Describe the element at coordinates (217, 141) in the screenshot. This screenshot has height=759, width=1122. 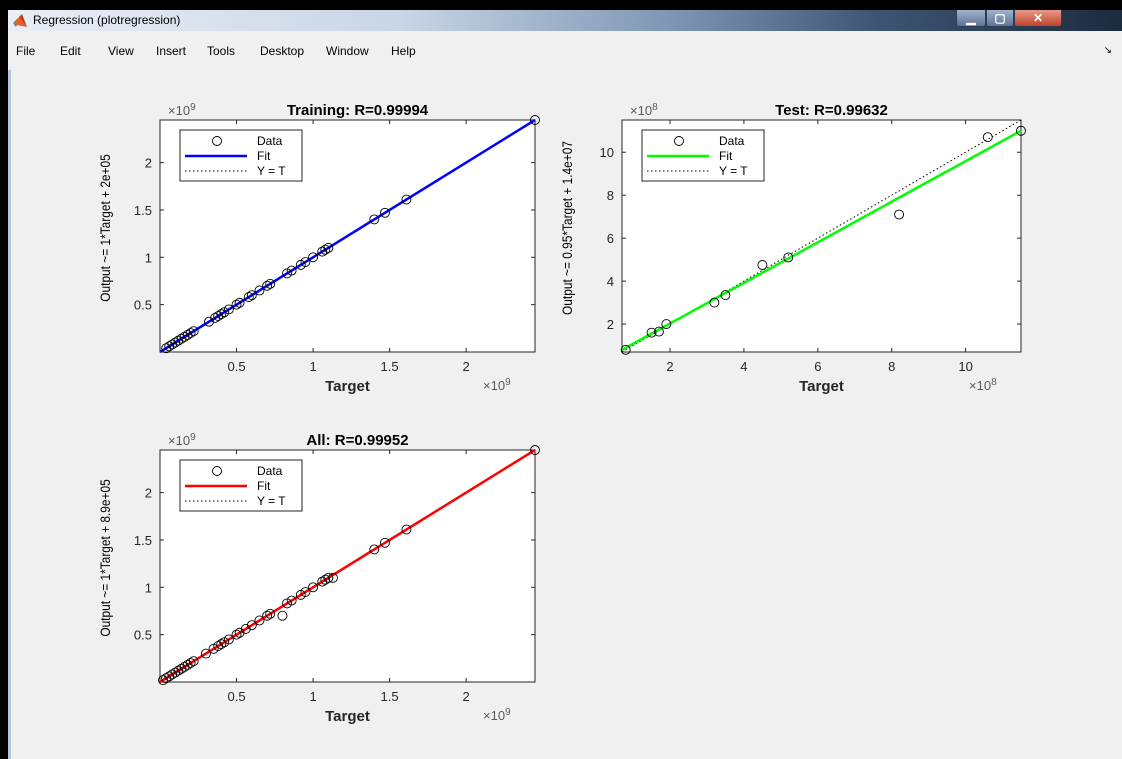
I see `legend-data-marker` at that location.